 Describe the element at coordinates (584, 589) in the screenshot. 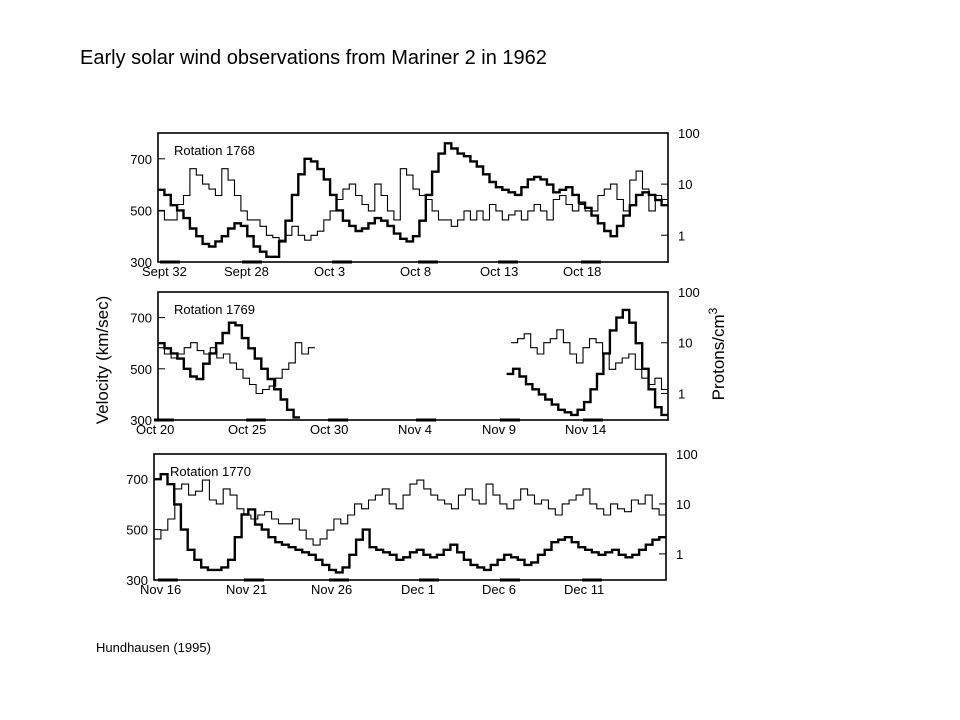

I see `date-tick-label: Dec 11` at that location.